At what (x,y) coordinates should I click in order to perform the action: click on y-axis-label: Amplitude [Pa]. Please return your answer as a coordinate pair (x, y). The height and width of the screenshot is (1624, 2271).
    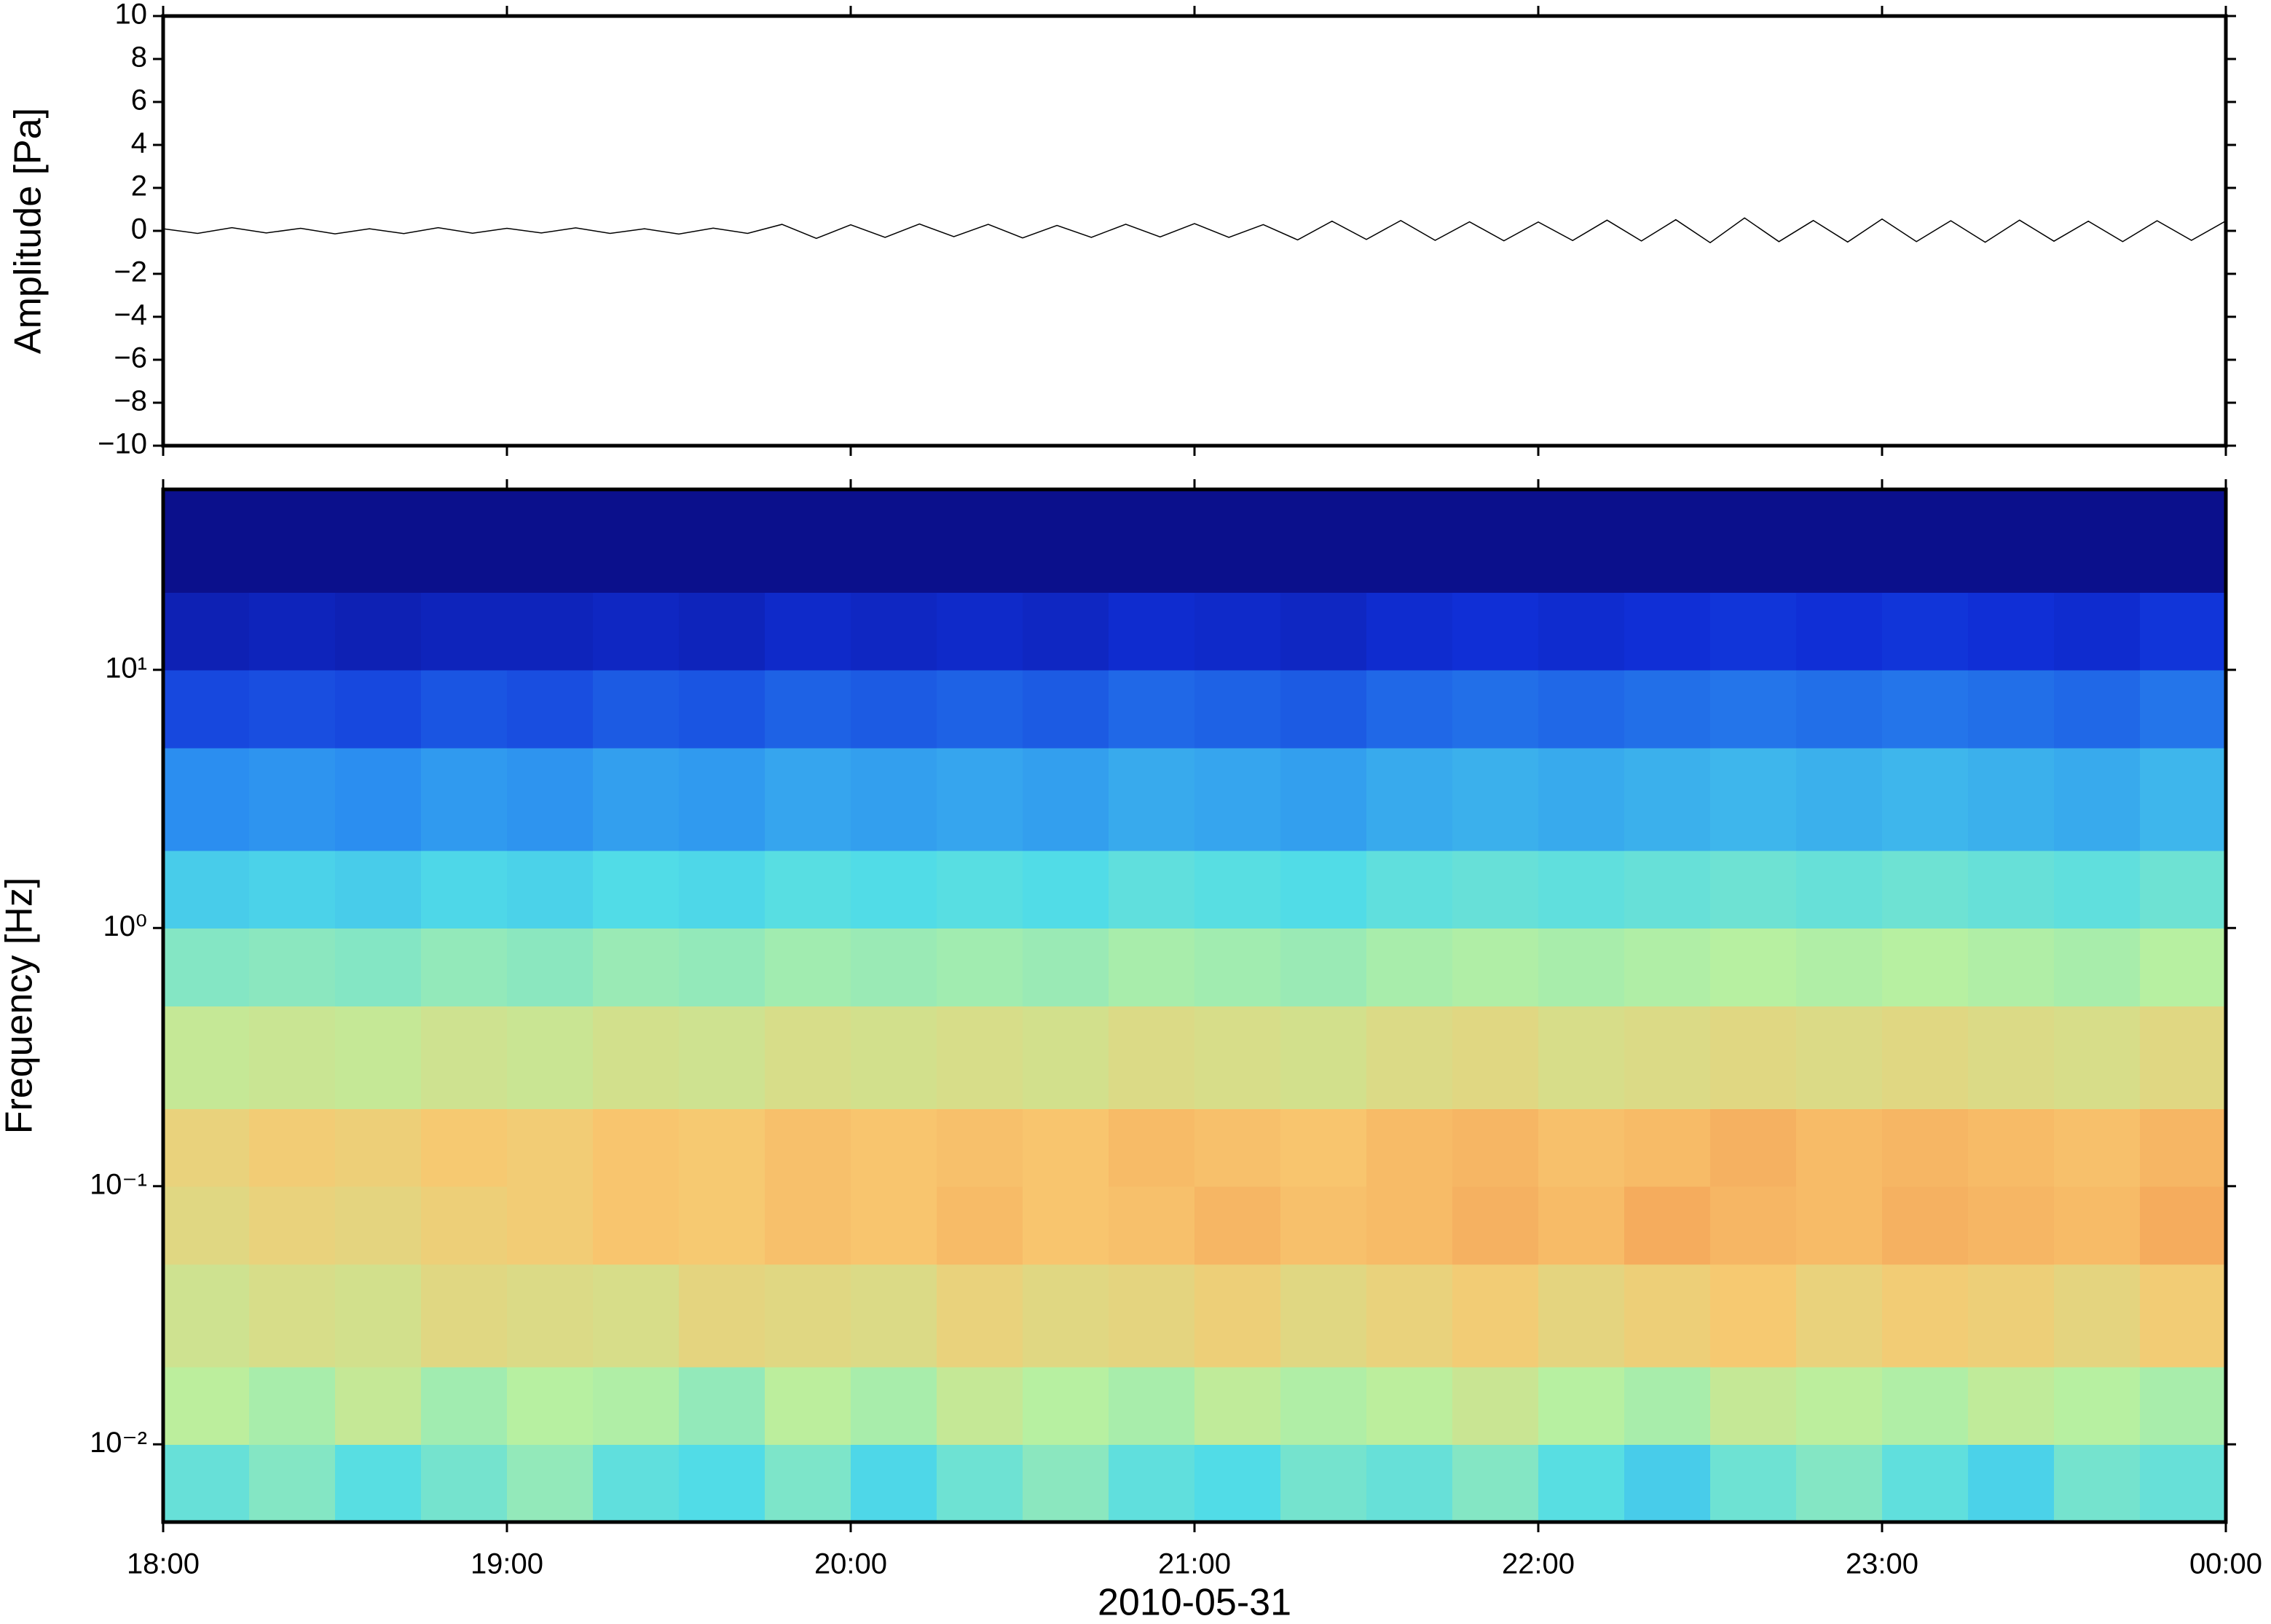
    Looking at the image, I should click on (28, 231).